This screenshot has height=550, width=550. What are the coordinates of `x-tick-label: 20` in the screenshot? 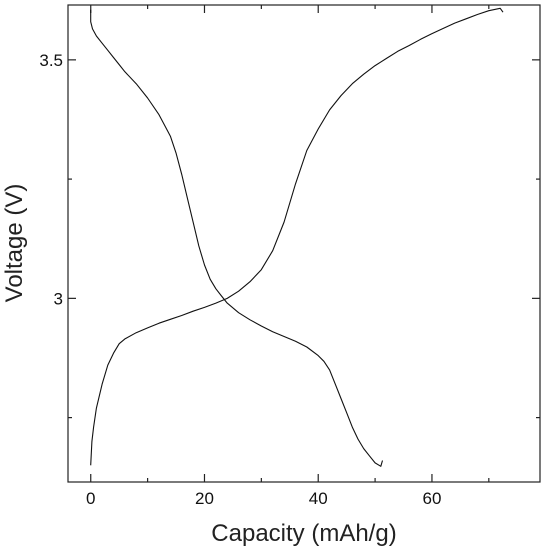 It's located at (204, 498).